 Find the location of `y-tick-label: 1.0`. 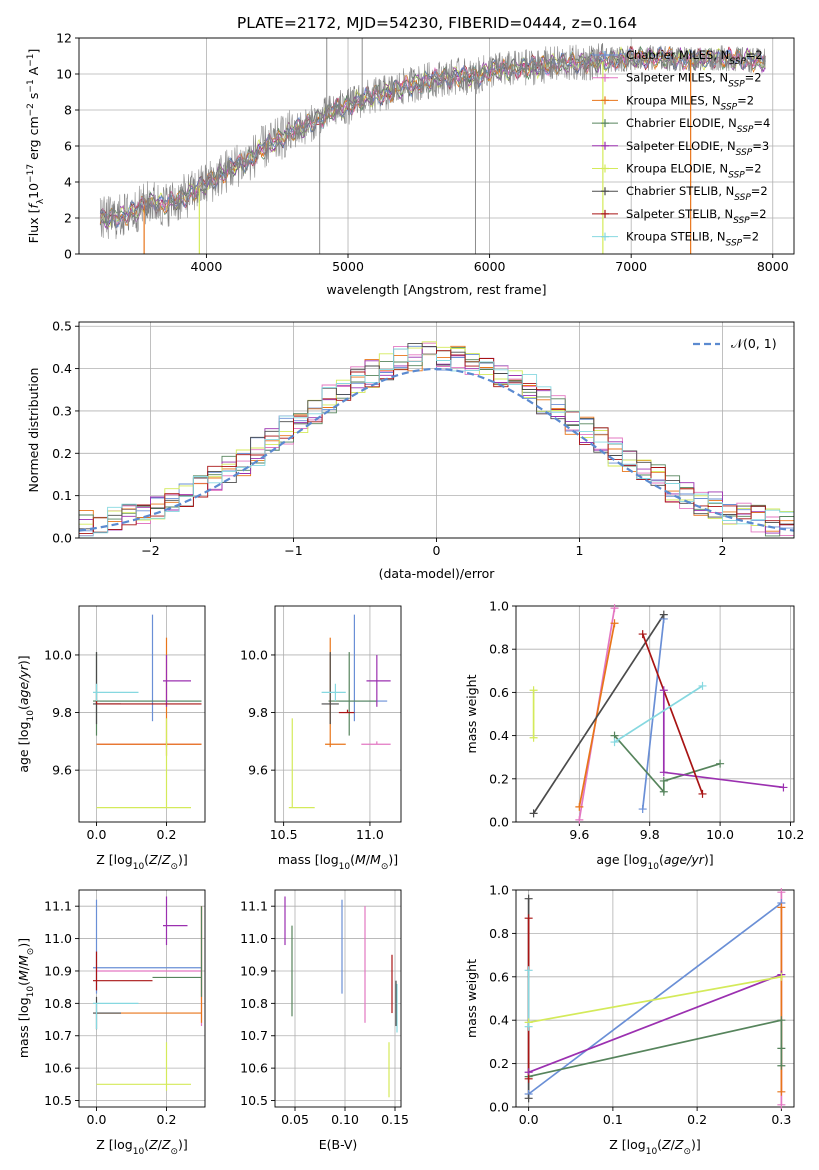

y-tick-label: 1.0 is located at coordinates (499, 606).